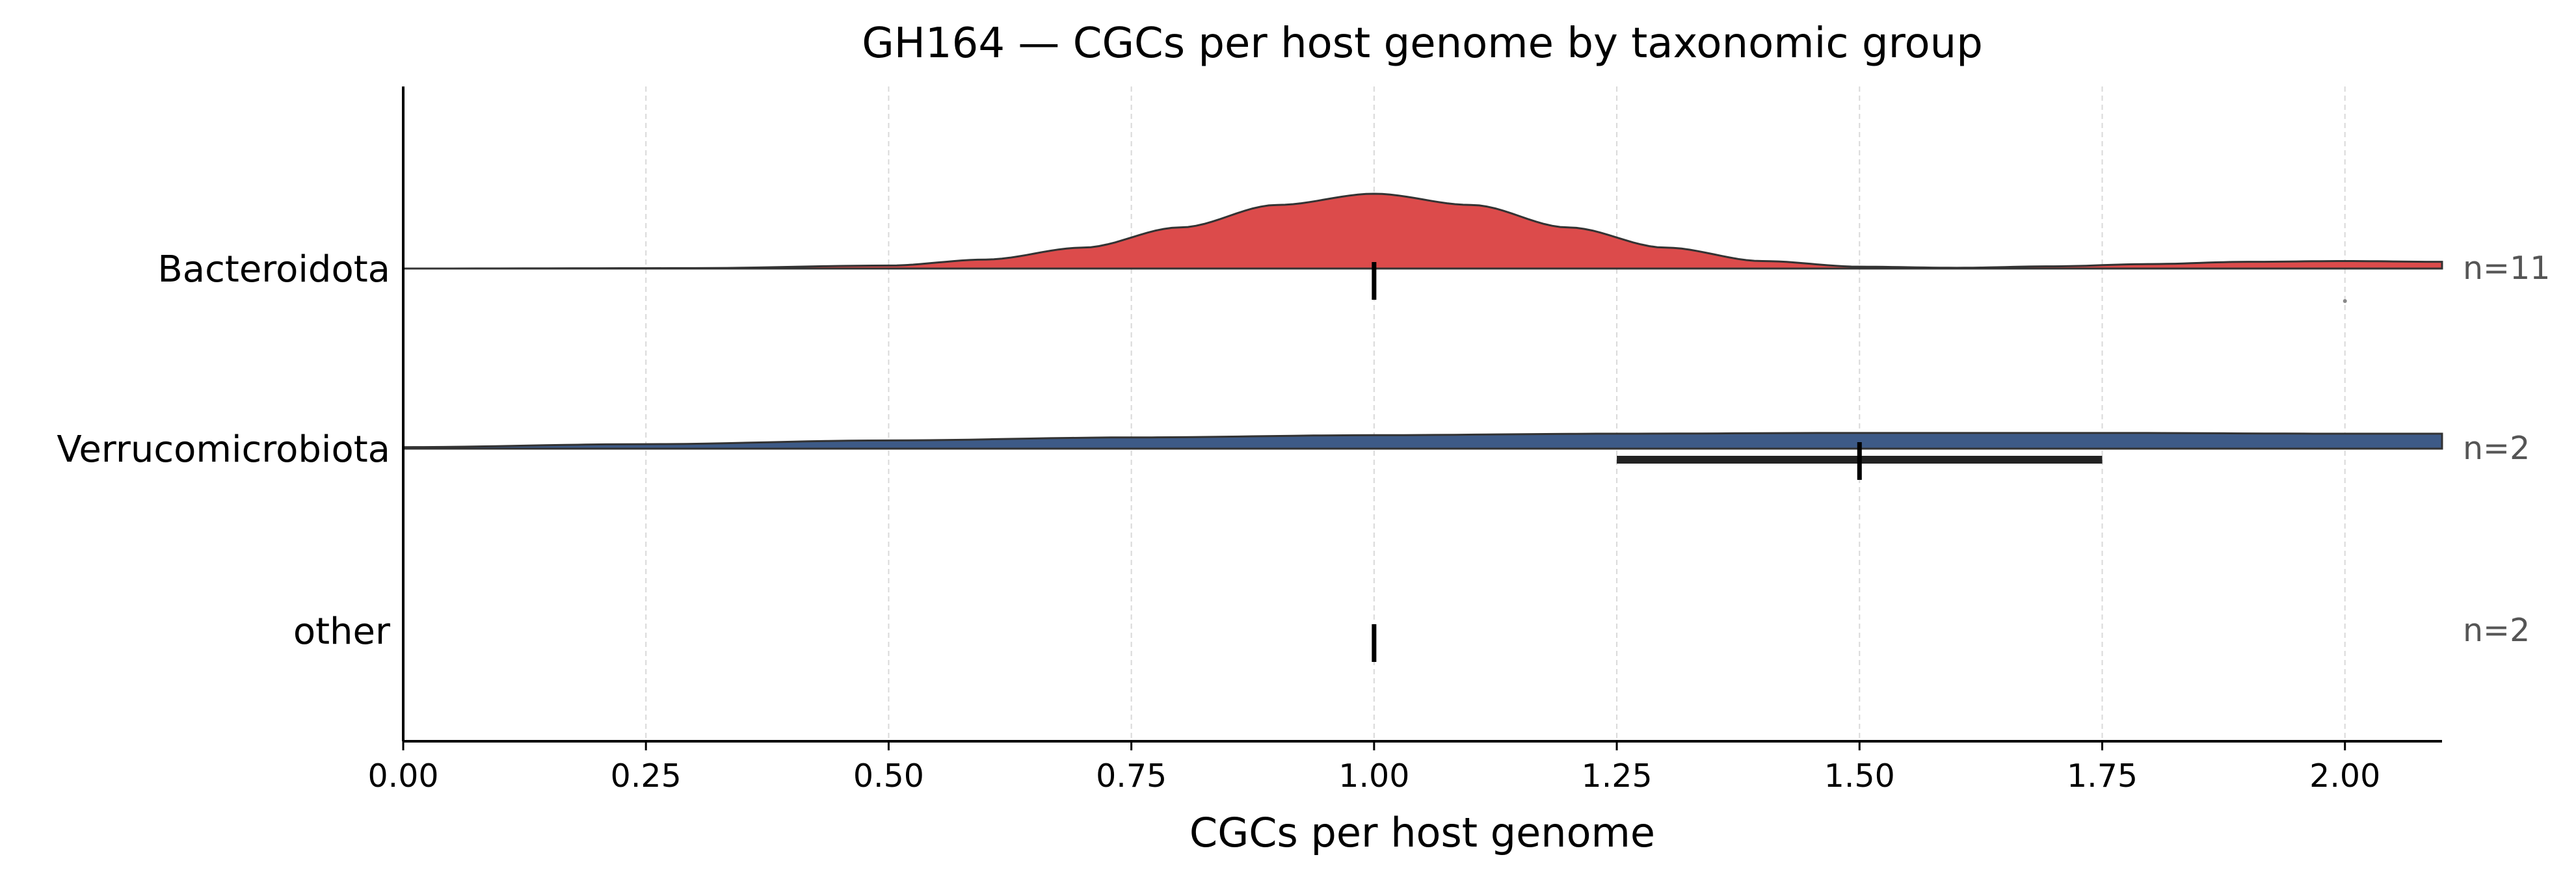 Image resolution: width=2576 pixels, height=883 pixels. I want to click on x-tick-label: 1.75, so click(2102, 777).